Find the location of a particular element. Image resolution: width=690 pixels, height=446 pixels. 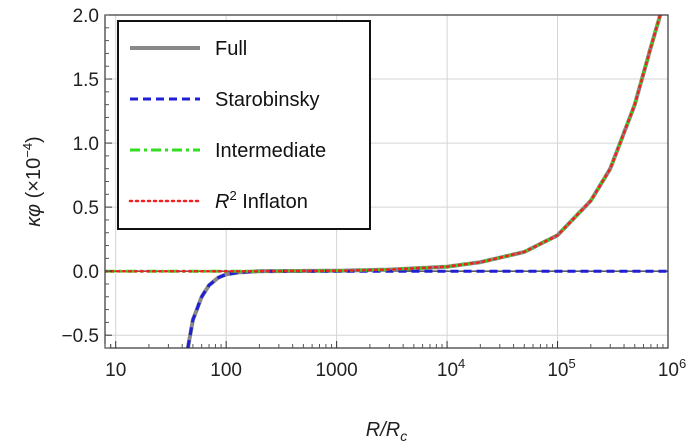

x-tick-label: 100 is located at coordinates (226, 370).